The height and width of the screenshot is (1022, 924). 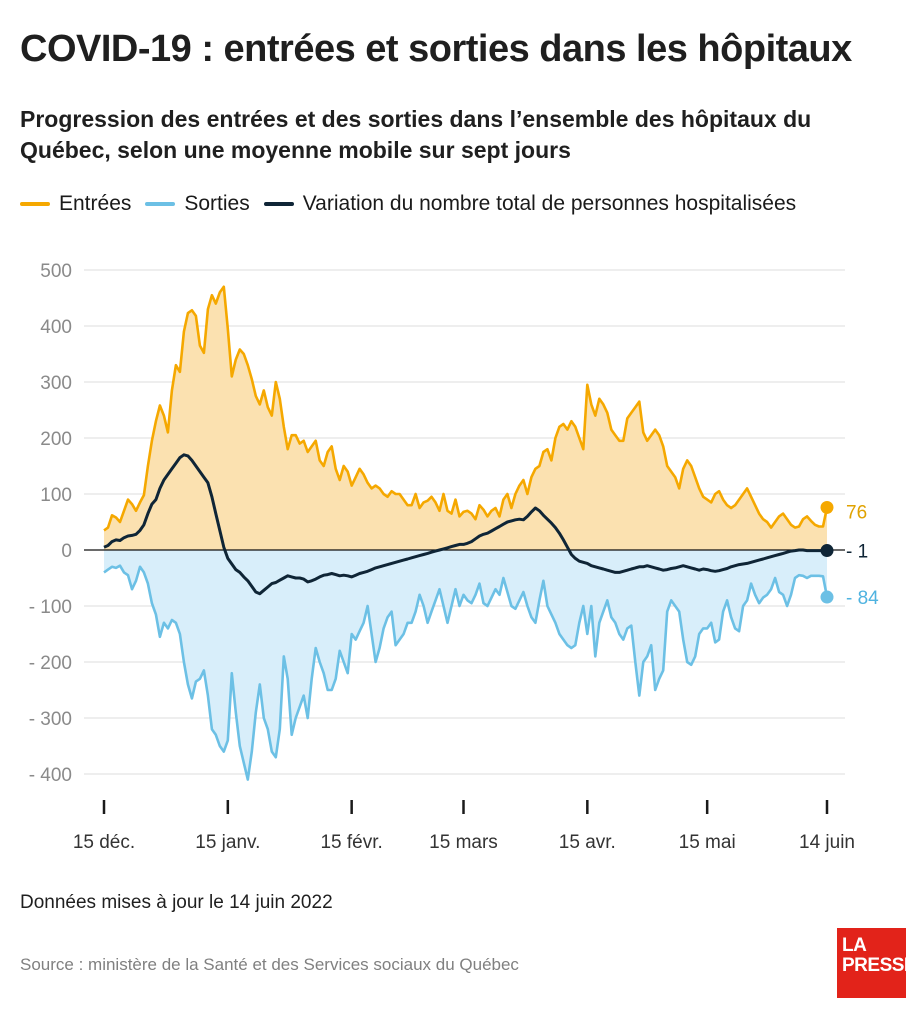 I want to click on end-marker-variation, so click(x=827, y=551).